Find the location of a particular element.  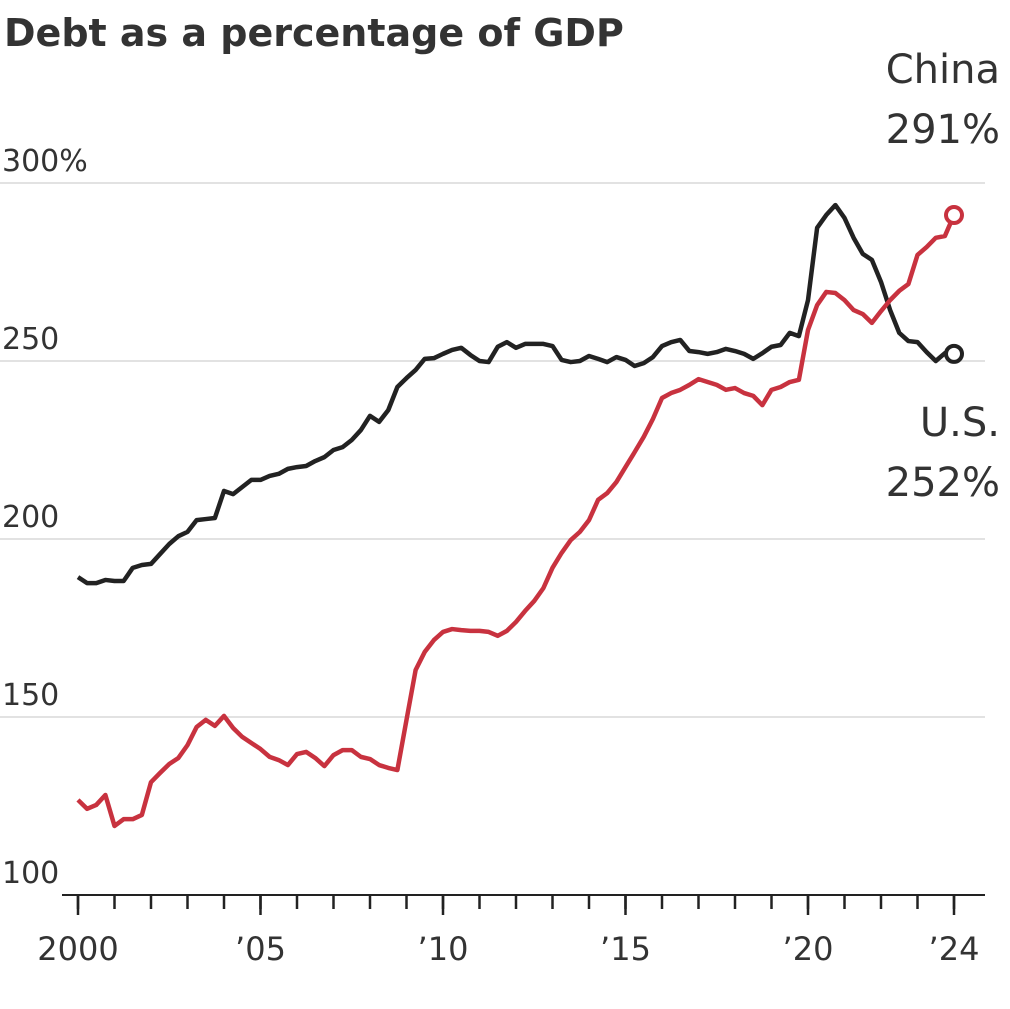

x-tick-label: ’05 is located at coordinates (260, 949).